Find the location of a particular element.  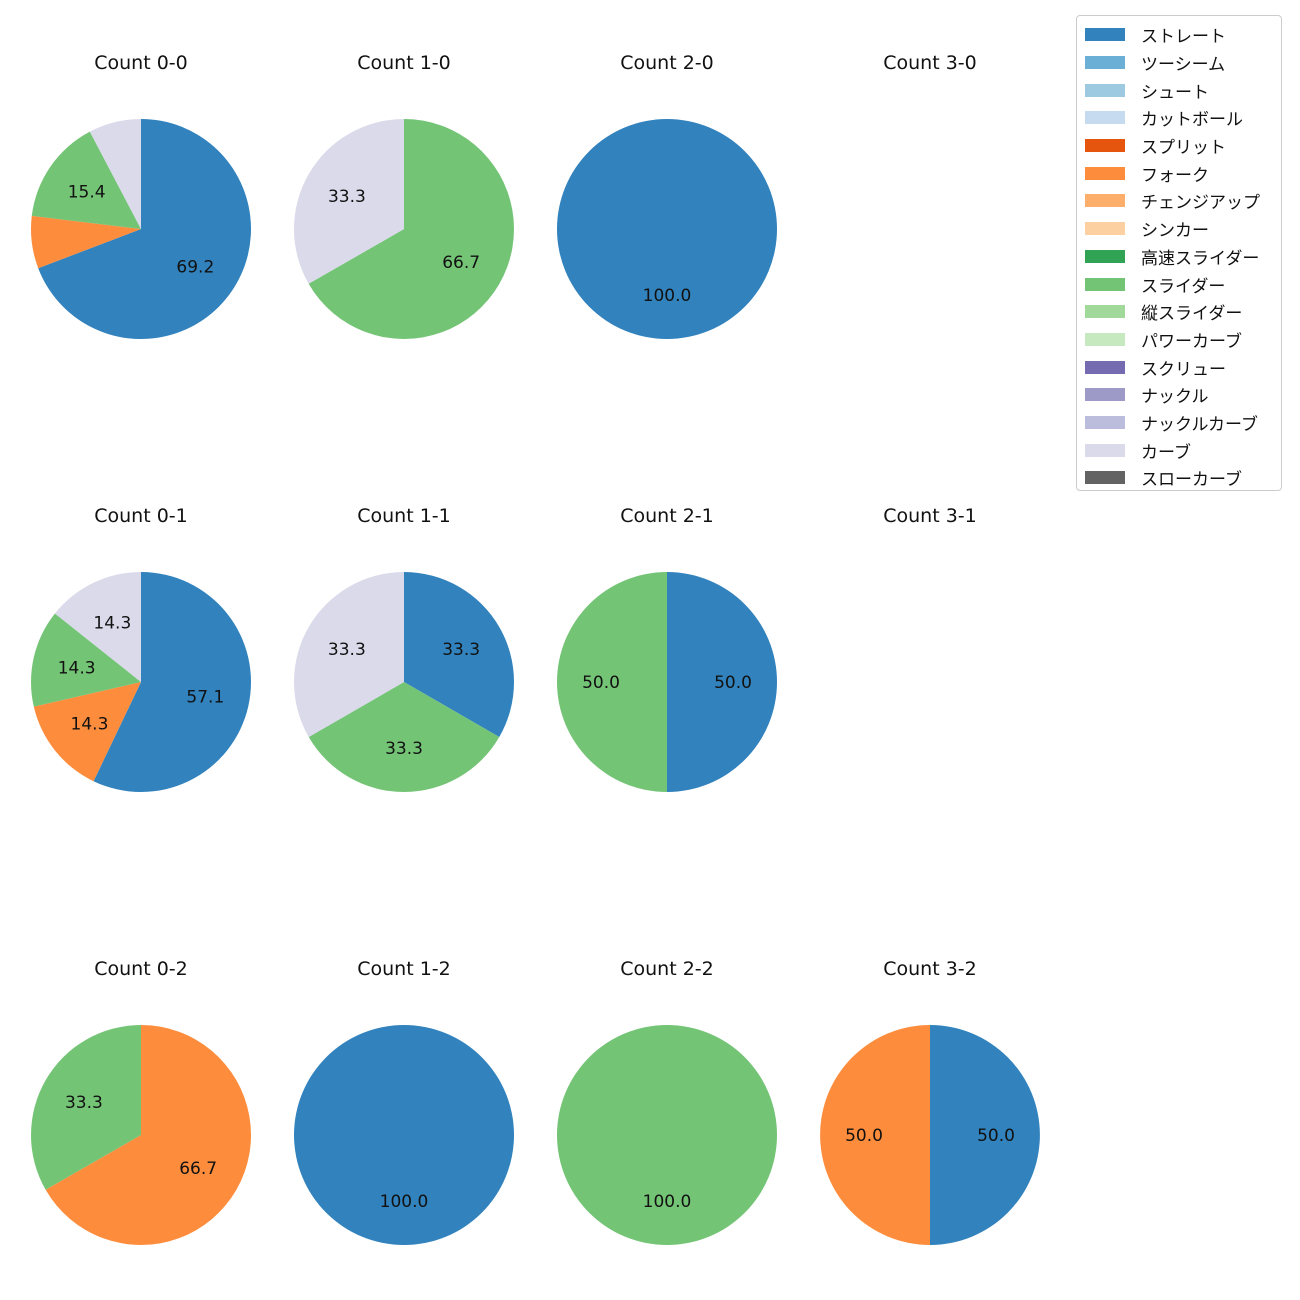

legend-label: 縦スライダー is located at coordinates (1192, 314).